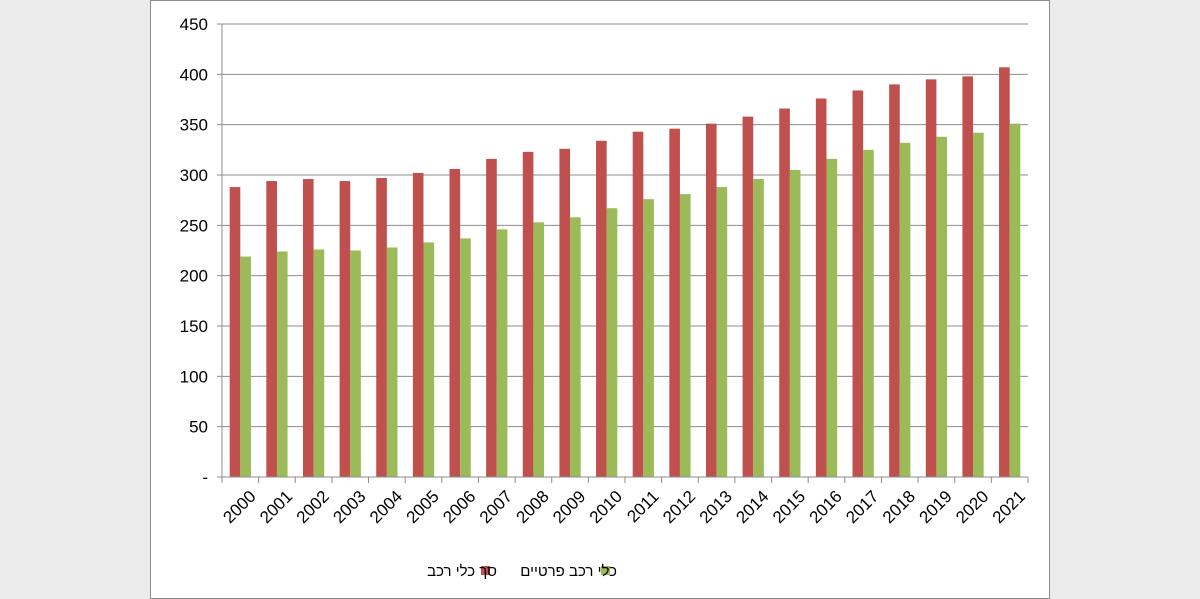 The image size is (1200, 599). I want to click on x-tick-label: 2011, so click(642, 506).